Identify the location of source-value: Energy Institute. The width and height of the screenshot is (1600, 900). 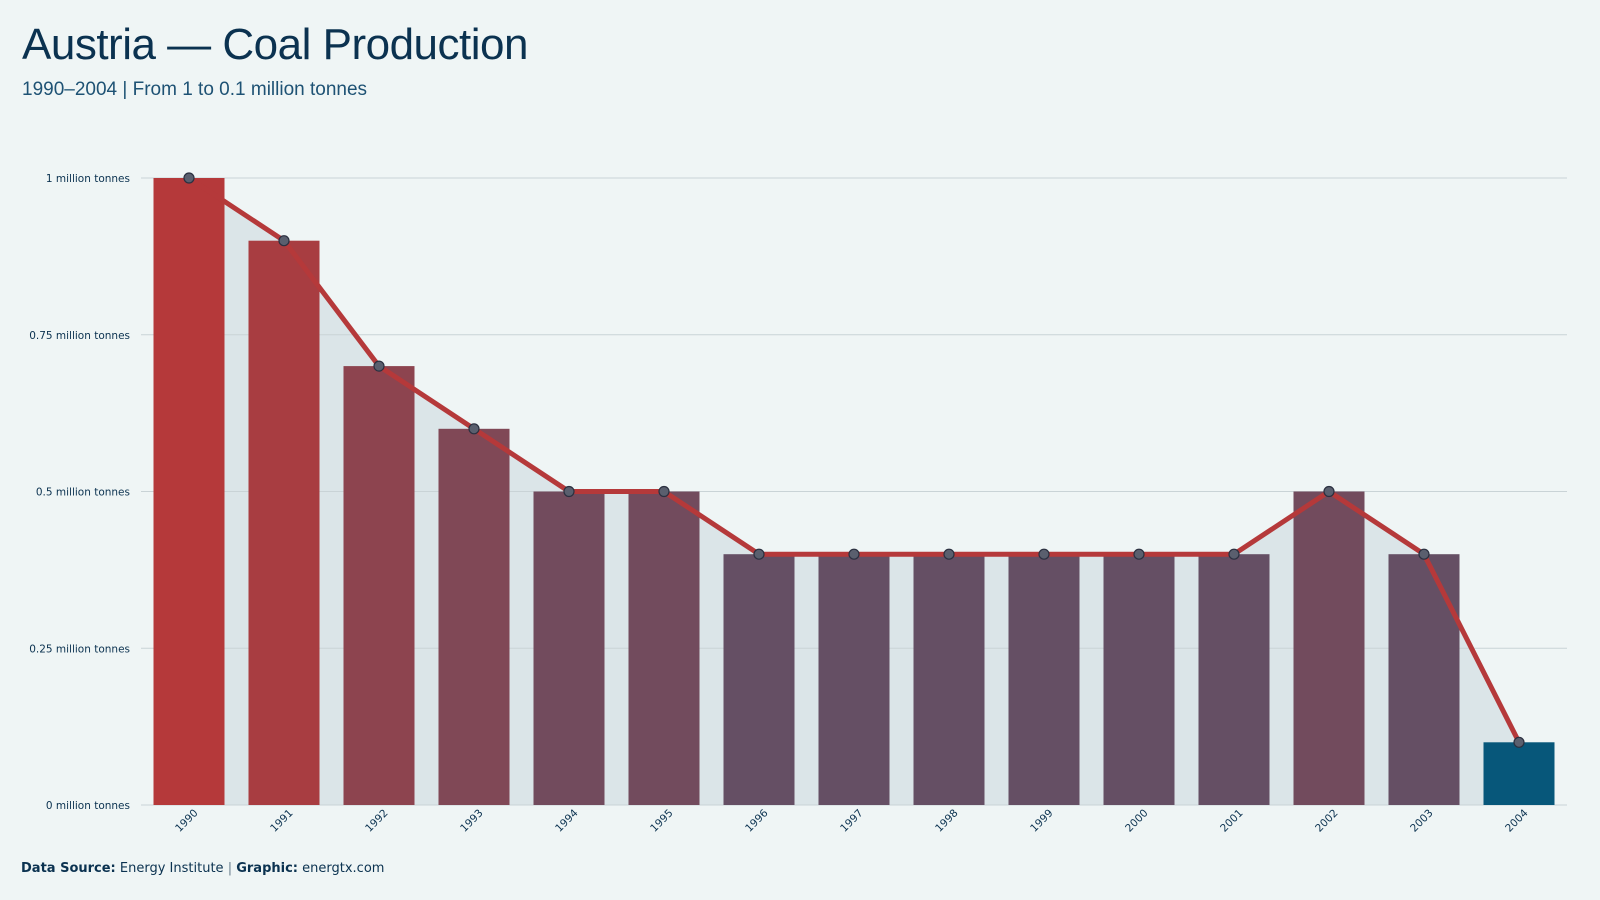
(171, 868).